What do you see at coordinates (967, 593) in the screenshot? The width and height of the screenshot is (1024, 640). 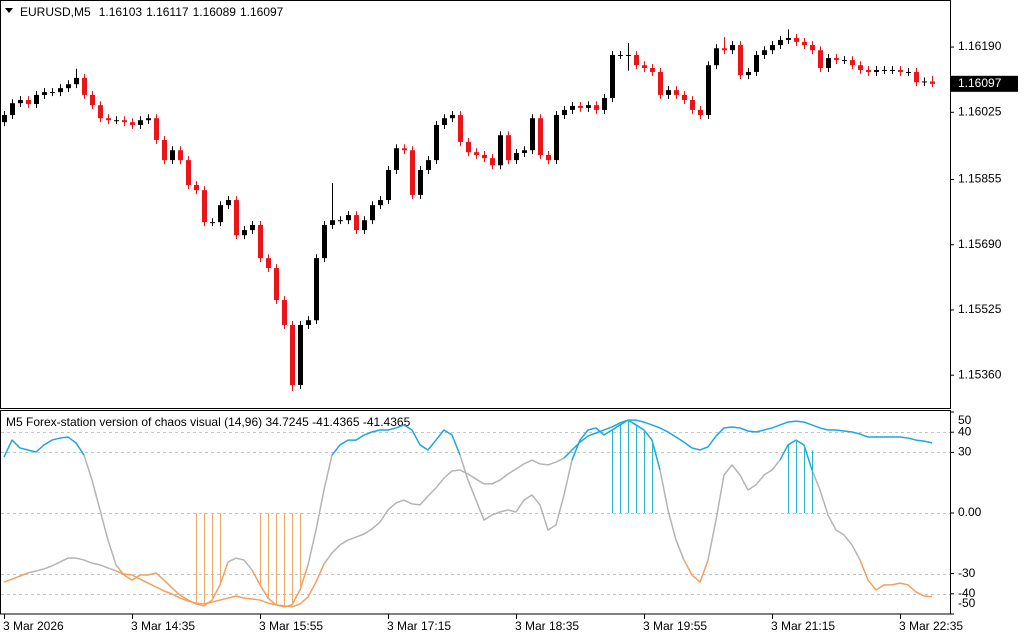 I see `y-tick-label: -40` at bounding box center [967, 593].